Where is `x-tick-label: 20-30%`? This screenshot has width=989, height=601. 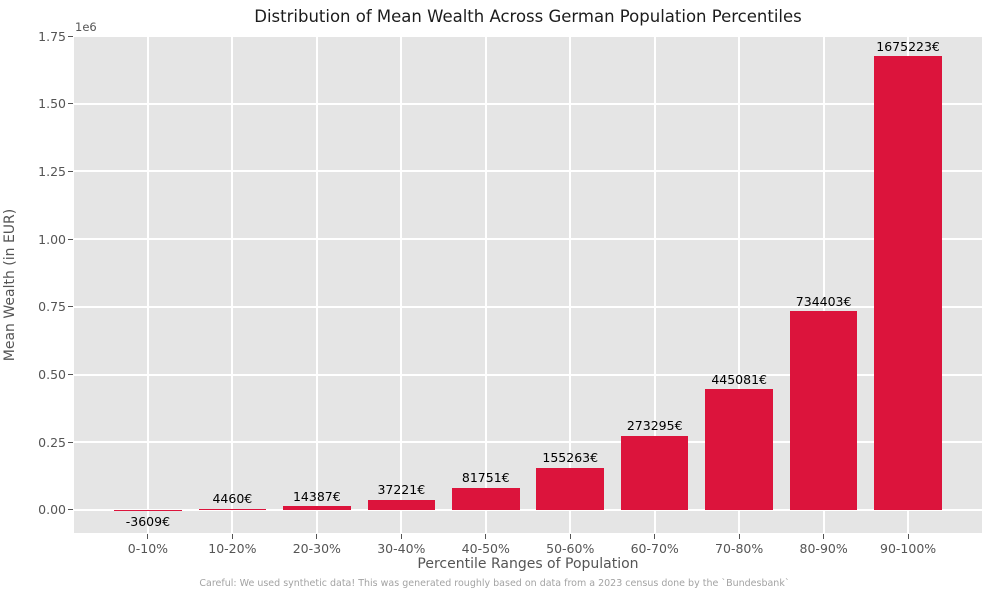
x-tick-label: 20-30% is located at coordinates (316, 548).